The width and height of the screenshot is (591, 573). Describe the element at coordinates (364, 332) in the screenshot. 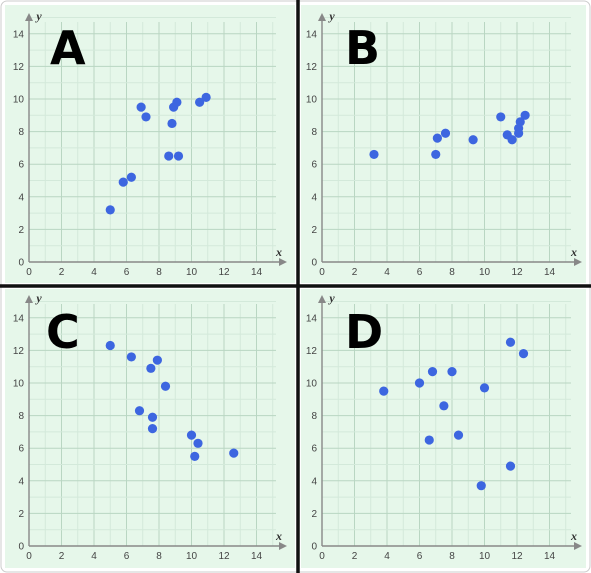

I see `panel-label: D` at that location.